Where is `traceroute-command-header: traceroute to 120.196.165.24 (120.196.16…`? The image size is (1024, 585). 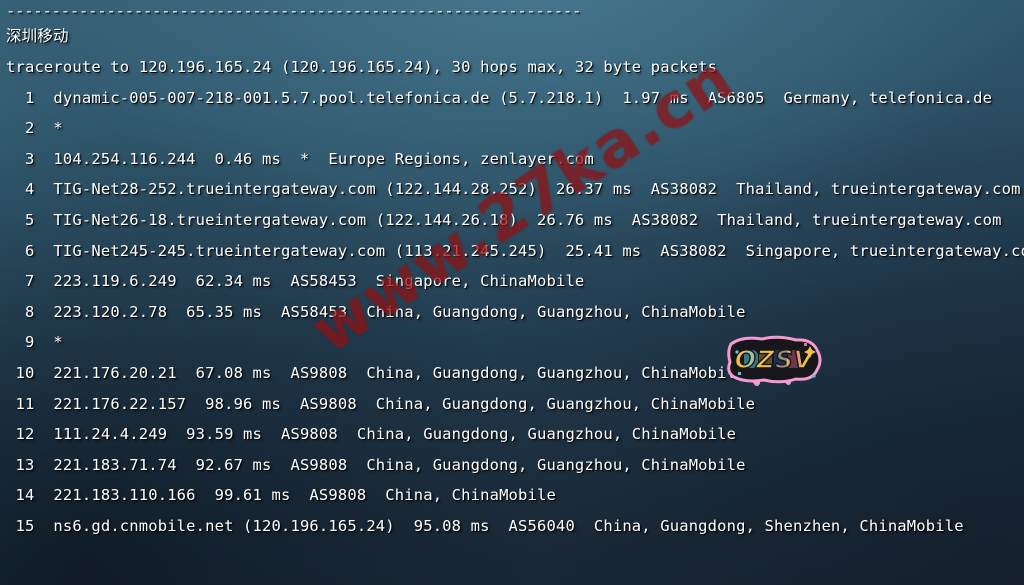
traceroute-command-header: traceroute to 120.196.165.24 (120.196.16… is located at coordinates (362, 67).